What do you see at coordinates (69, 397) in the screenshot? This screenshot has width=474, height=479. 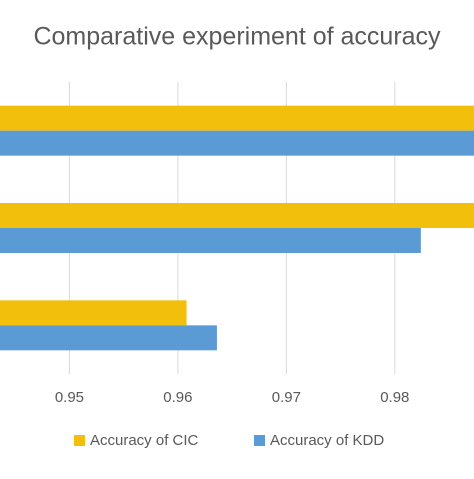 I see `x-tick-label: 0.95` at bounding box center [69, 397].